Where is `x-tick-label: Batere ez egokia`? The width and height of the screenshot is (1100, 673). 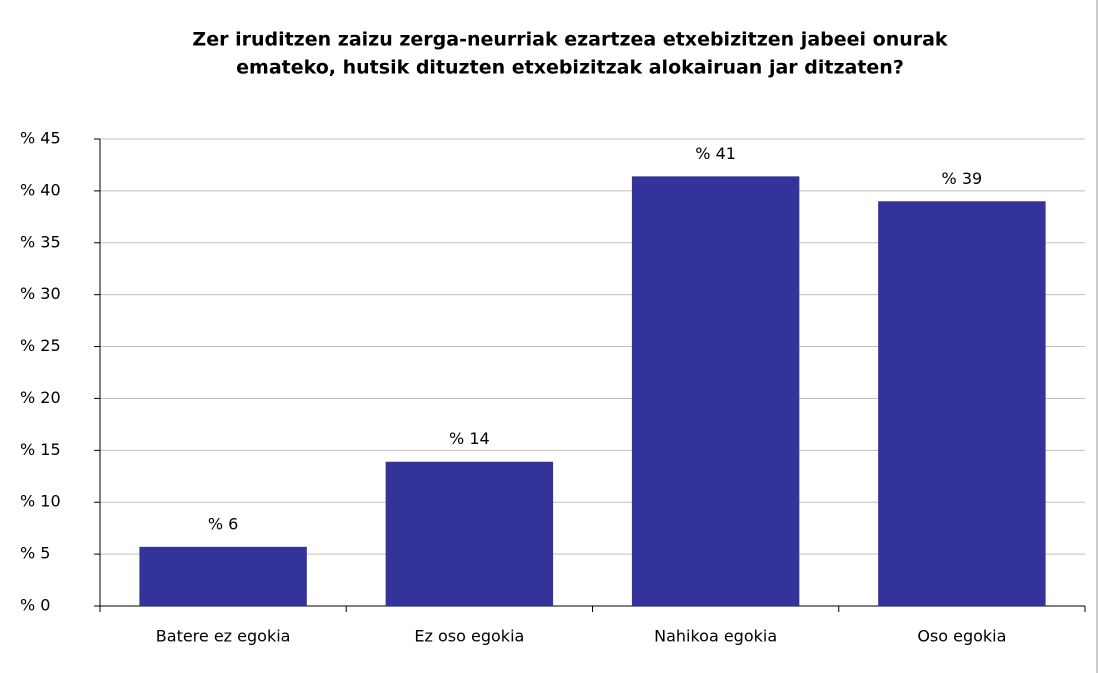 x-tick-label: Batere ez egokia is located at coordinates (223, 636).